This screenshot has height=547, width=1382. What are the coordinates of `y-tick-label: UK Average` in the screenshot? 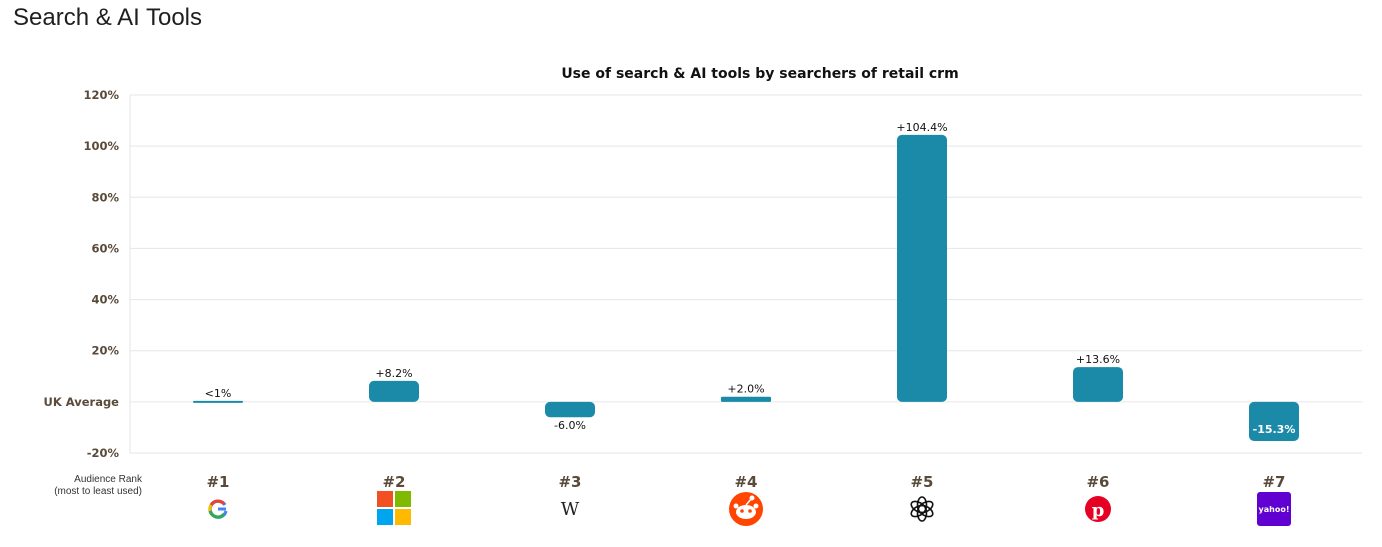 It's located at (81, 402).